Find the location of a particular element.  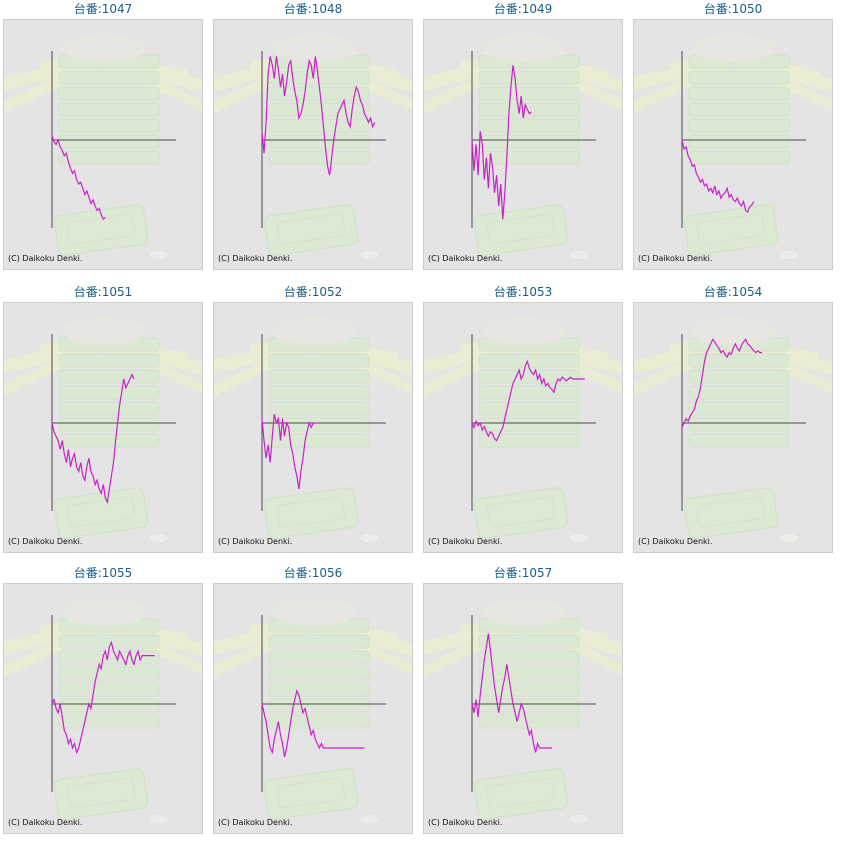

chart-title: 台番:1055 is located at coordinates (103, 573).